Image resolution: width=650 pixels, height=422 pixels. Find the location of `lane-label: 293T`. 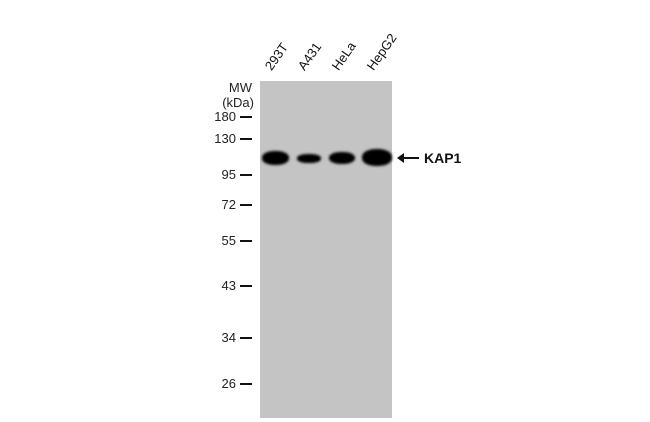

lane-label: 293T is located at coordinates (276, 56).